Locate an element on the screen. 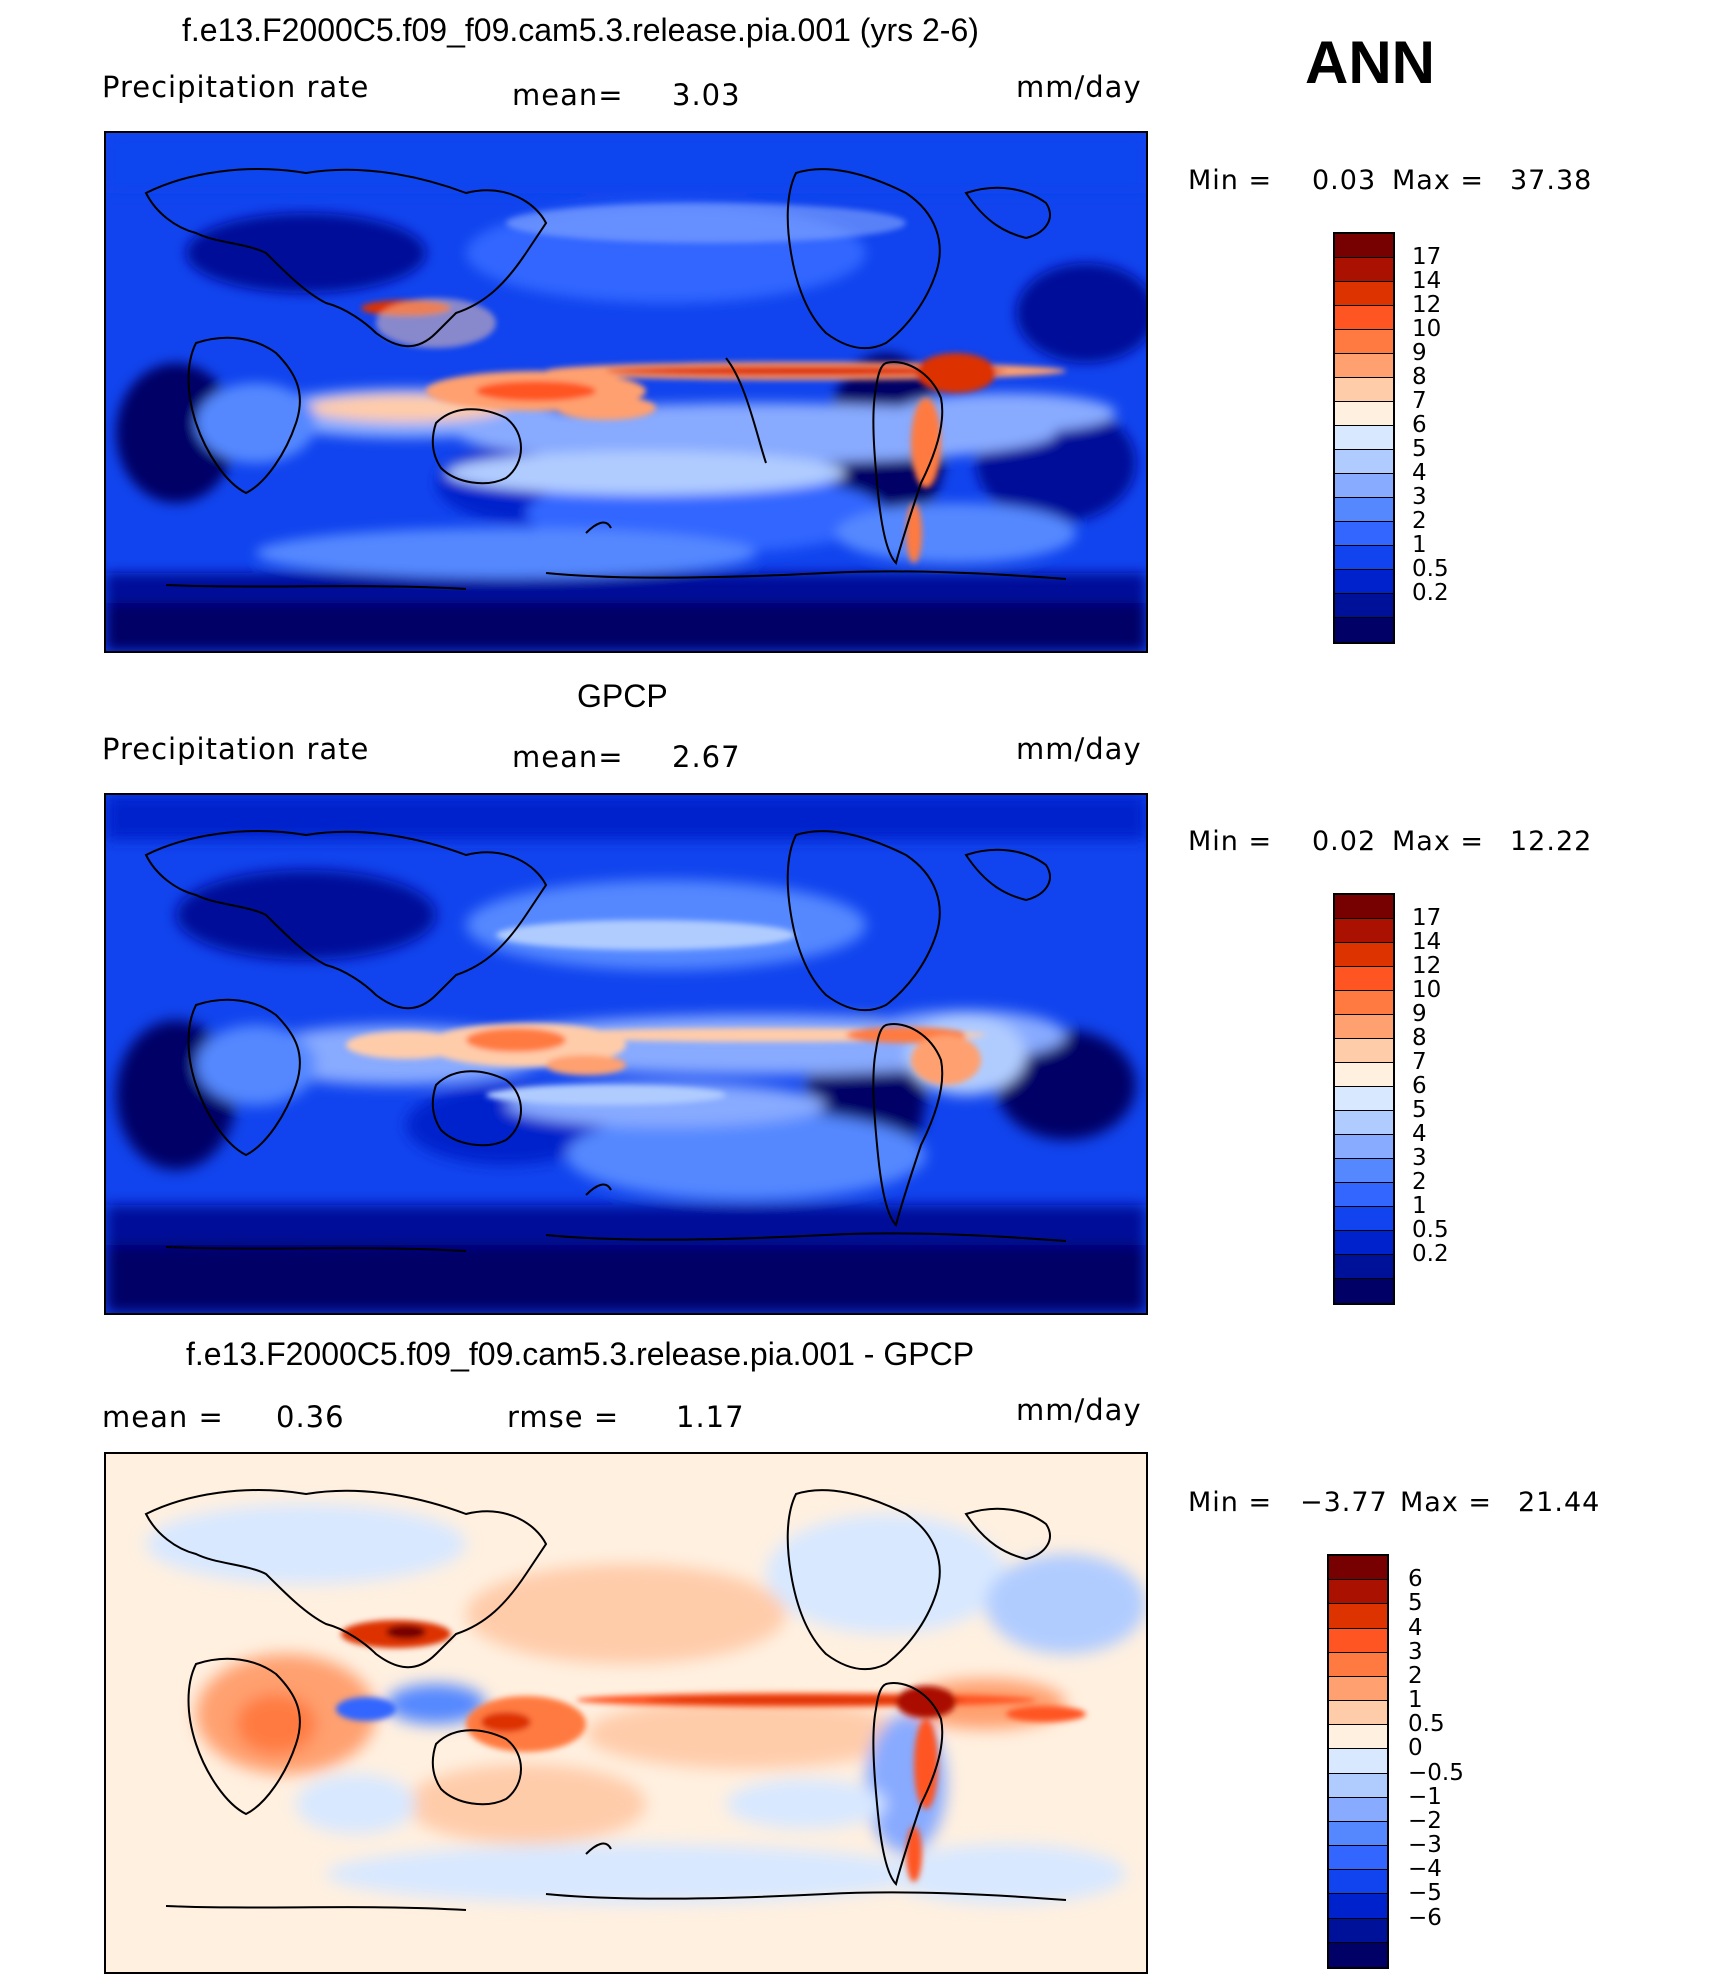 This screenshot has width=1710, height=1979. colorbar-tick-label: 9 is located at coordinates (1419, 353).